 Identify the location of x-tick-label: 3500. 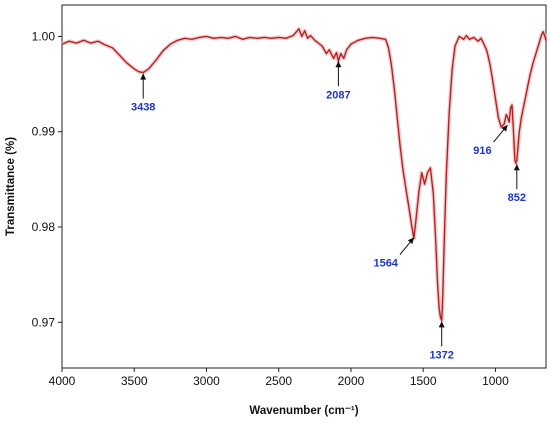
(134, 381).